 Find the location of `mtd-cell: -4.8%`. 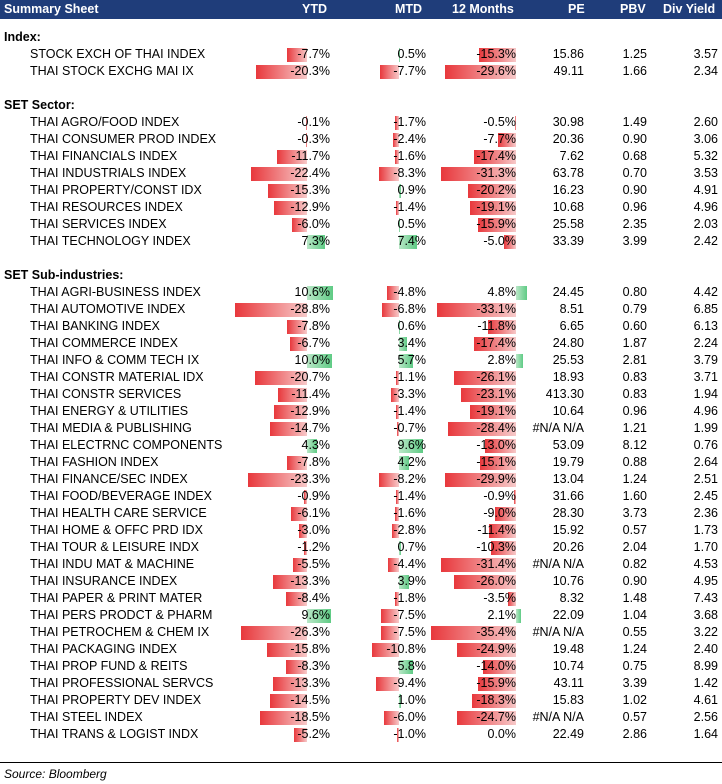

mtd-cell: -4.8% is located at coordinates (399, 292).